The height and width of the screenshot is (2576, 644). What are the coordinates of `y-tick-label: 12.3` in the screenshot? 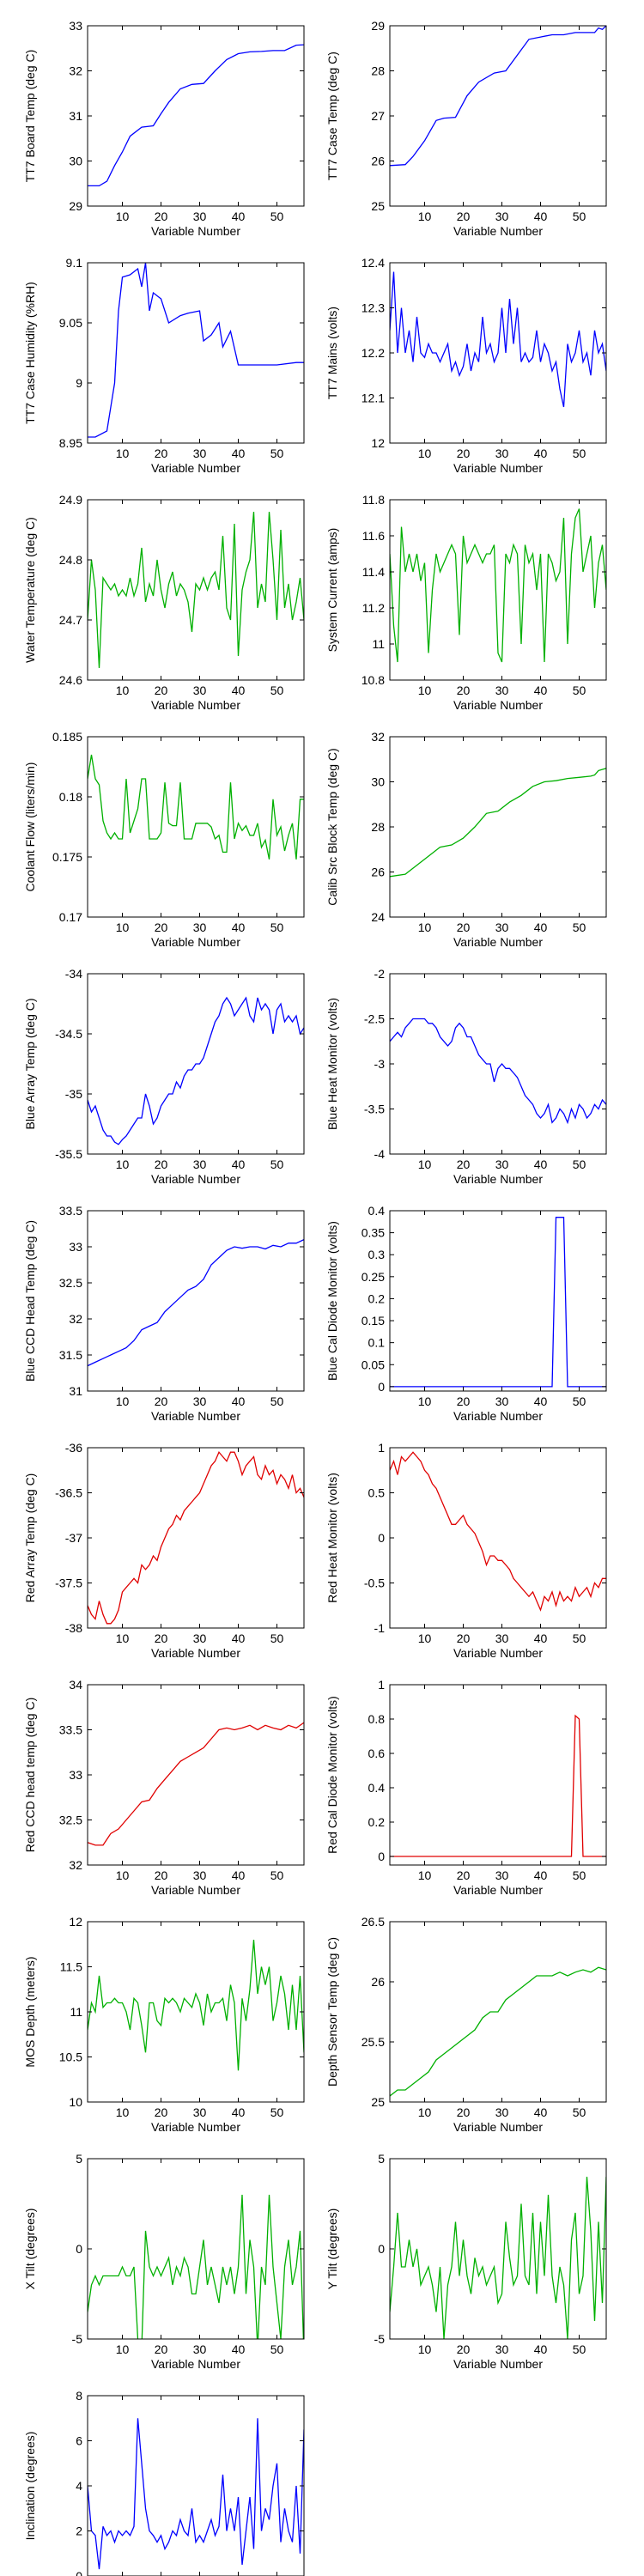 It's located at (373, 308).